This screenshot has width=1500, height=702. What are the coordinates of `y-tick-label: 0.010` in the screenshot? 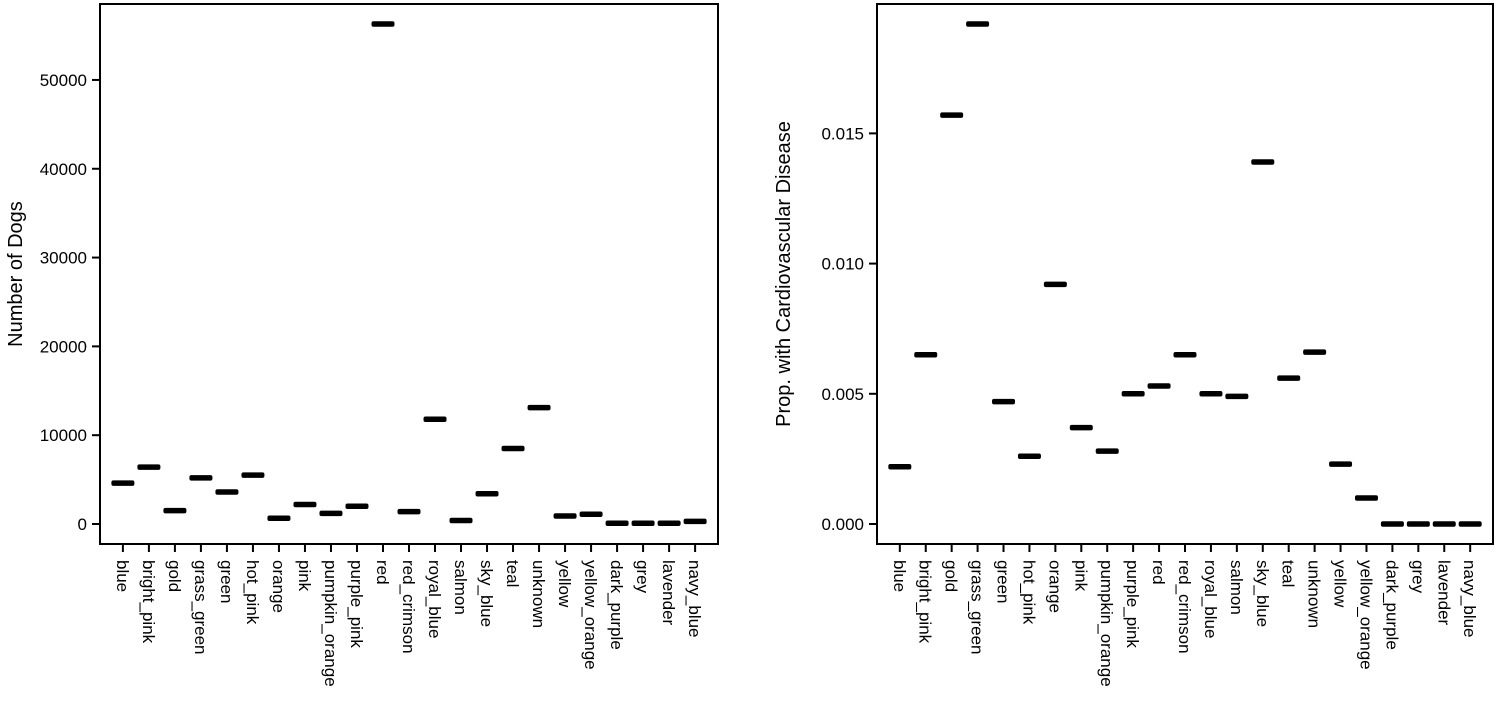 It's located at (842, 264).